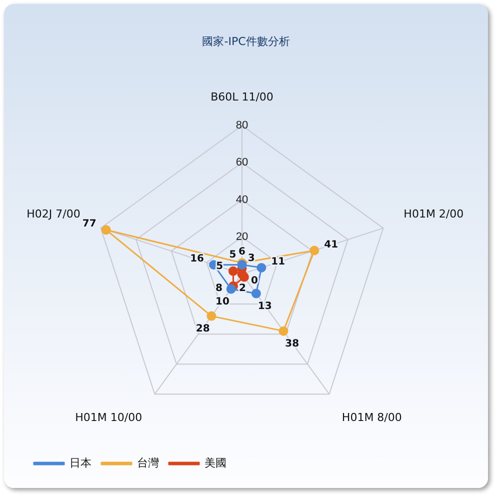 This screenshot has height=500, width=500. I want to click on data-label: 10, so click(223, 302).